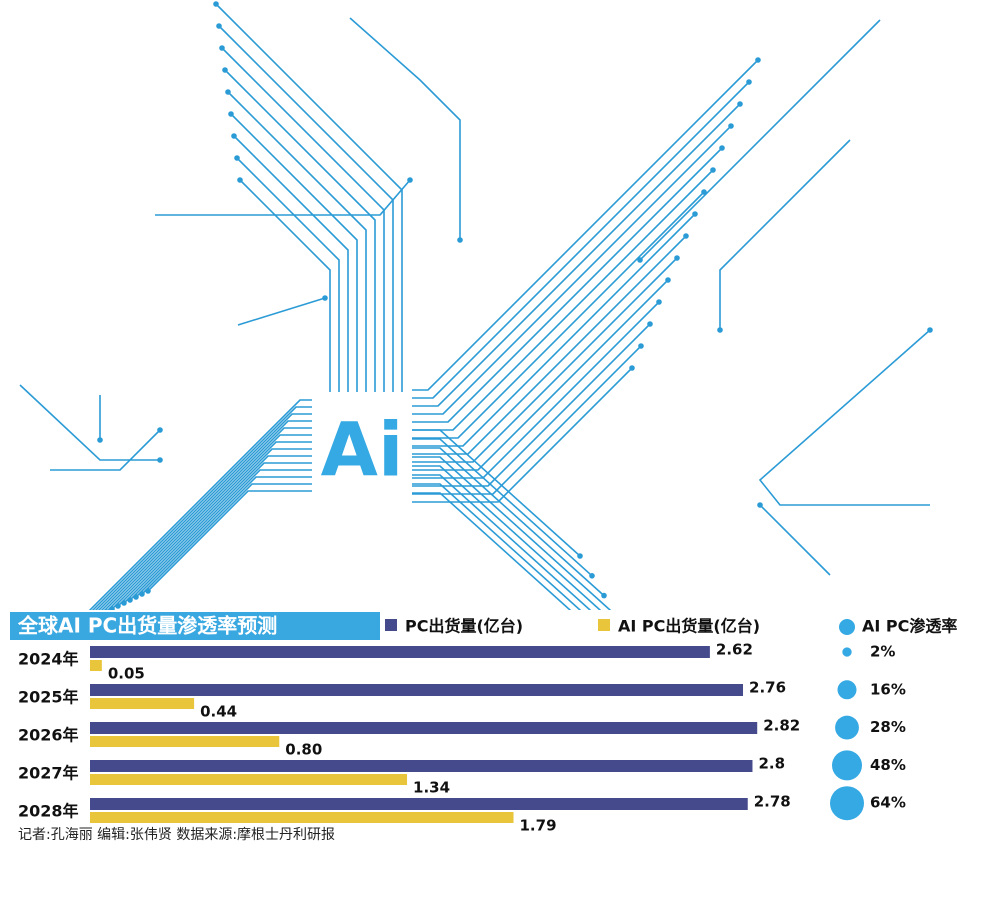 This screenshot has width=1000, height=920. Describe the element at coordinates (48, 773) in the screenshot. I see `category-label: 2027年` at that location.